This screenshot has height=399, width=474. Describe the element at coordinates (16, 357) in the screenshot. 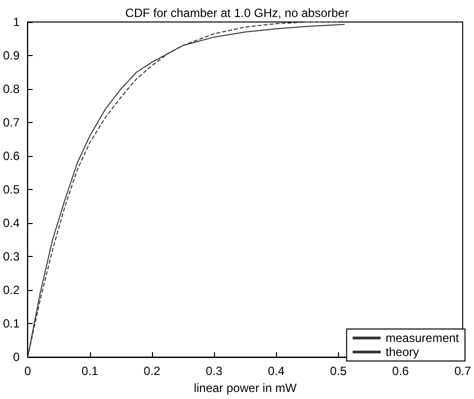

I see `y-tick-label: 0` at that location.